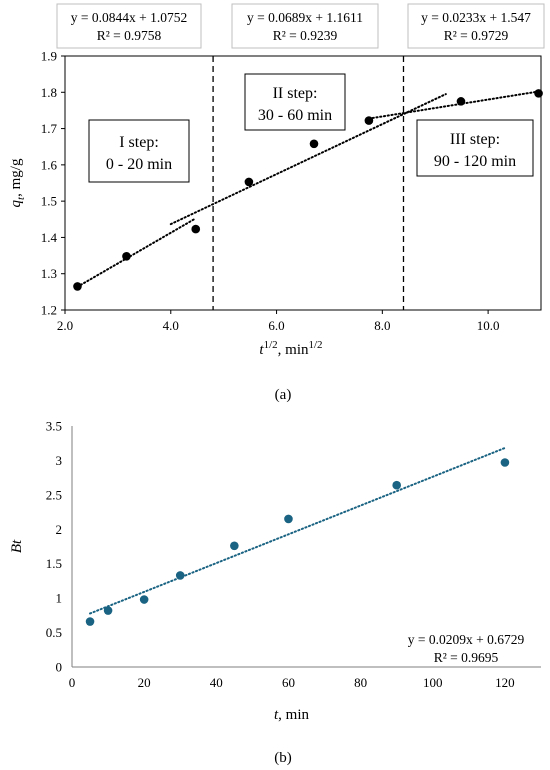 The height and width of the screenshot is (770, 550). I want to click on y-tick-label-a: 1.2, so click(49, 310).